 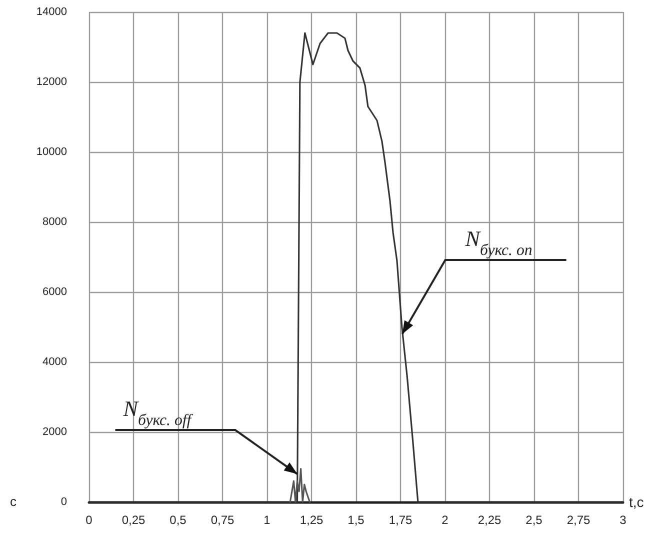 I want to click on y-tick-label: 6000, so click(x=54, y=292).